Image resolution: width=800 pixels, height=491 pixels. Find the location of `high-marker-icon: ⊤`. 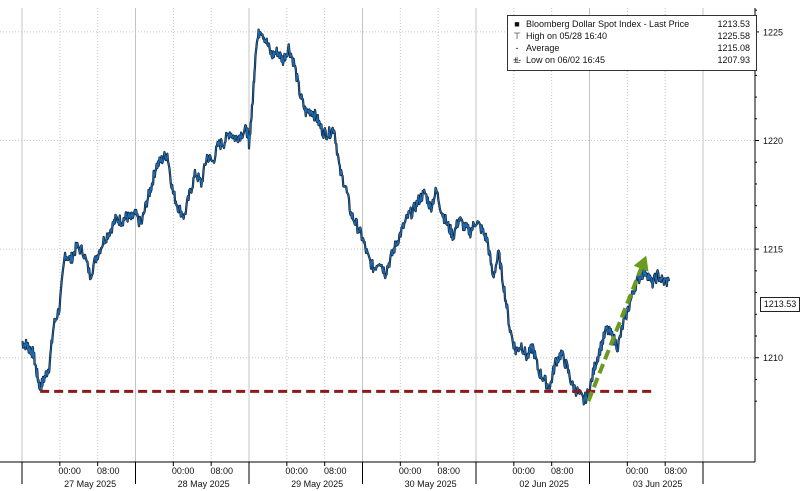

high-marker-icon: ⊤ is located at coordinates (517, 36).